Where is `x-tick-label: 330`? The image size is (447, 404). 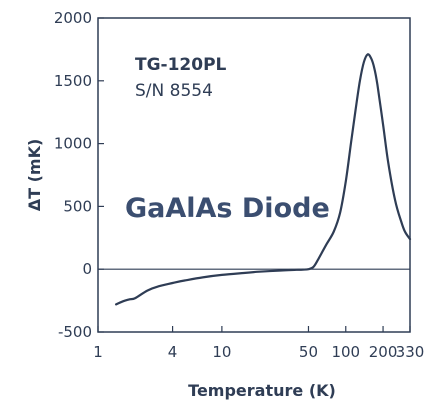 x-tick-label: 330 is located at coordinates (410, 352).